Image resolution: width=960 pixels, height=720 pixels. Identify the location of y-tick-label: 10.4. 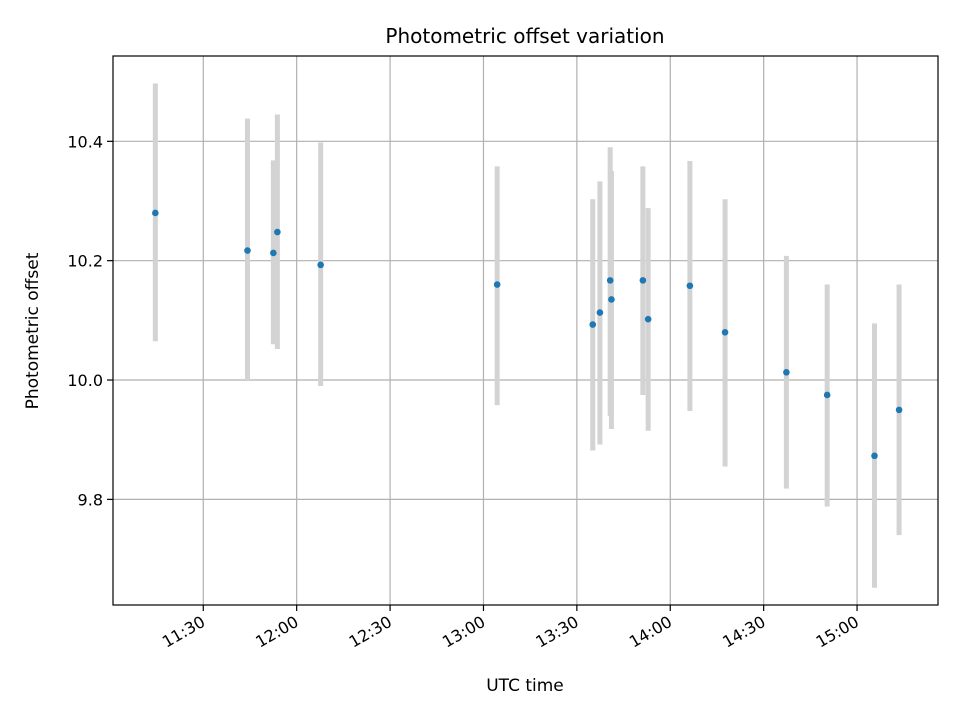
(85, 141).